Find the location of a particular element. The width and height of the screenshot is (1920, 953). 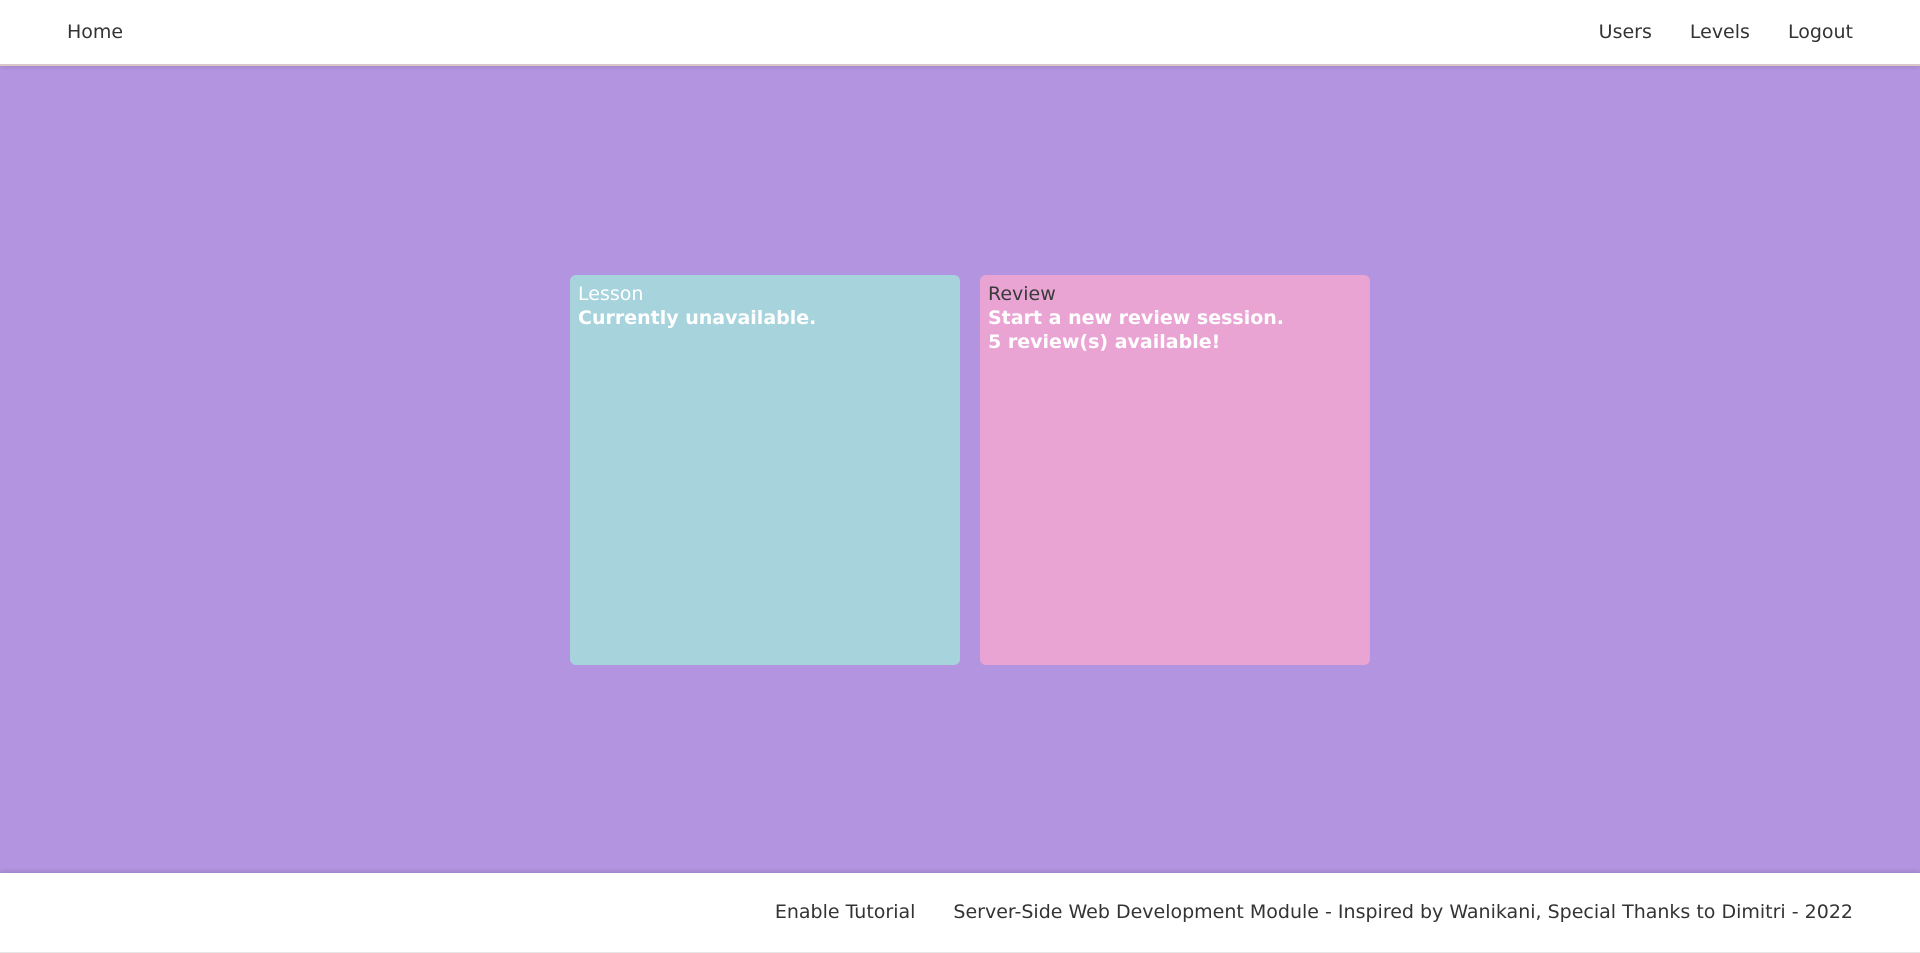

lesson-card: Lesson Currently unavailable. is located at coordinates (765, 470).